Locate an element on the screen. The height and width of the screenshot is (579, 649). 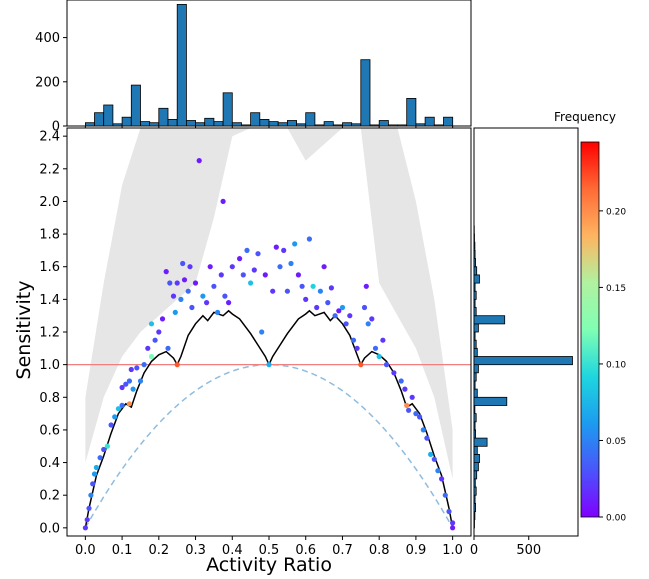
colorbar-tick-label: 0.10 is located at coordinates (616, 365).